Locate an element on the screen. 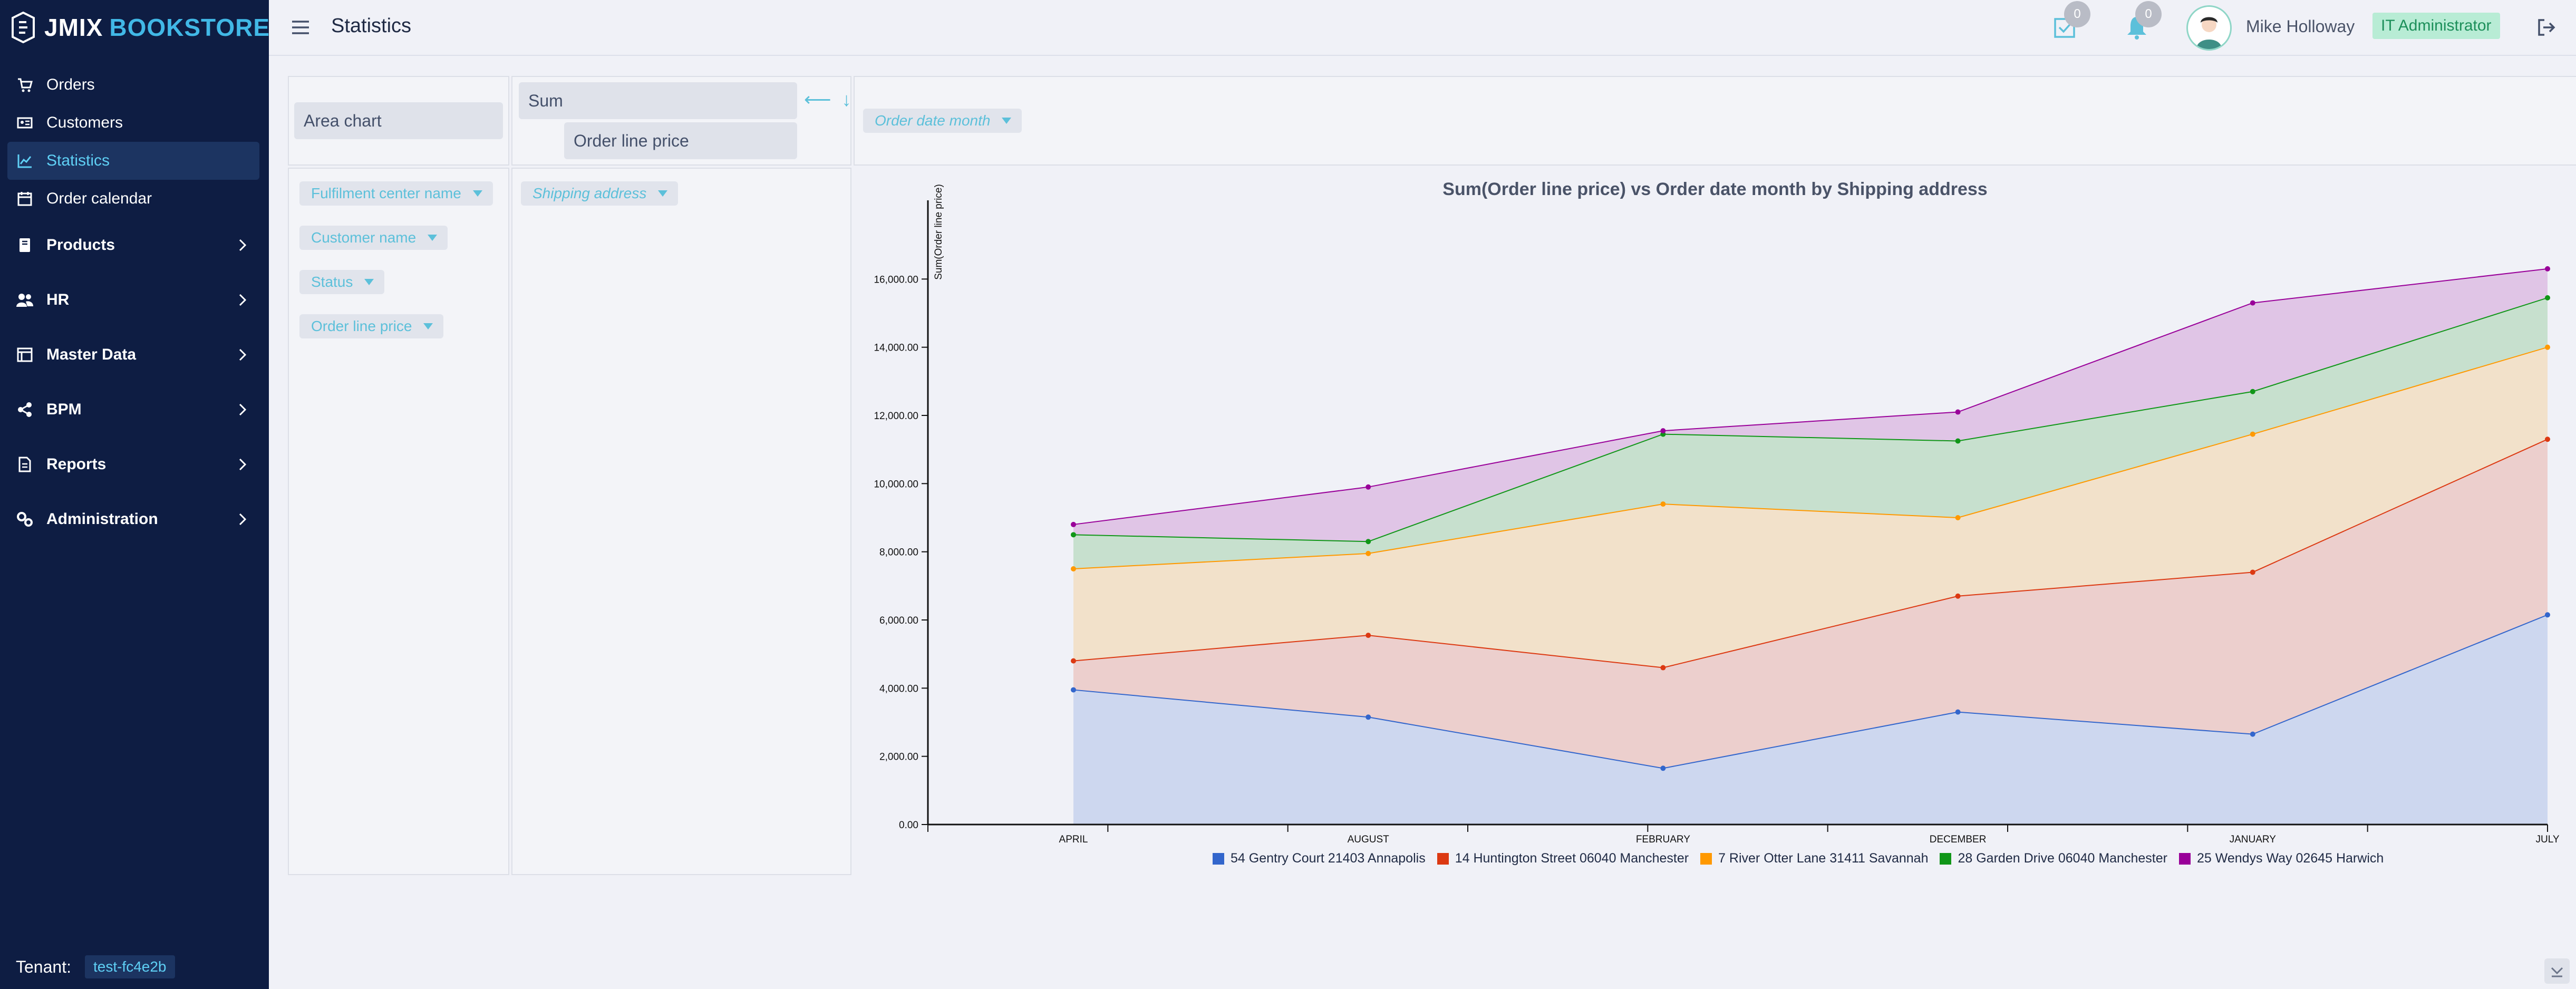 The image size is (2576, 989). sidebar-item-label: Statistics is located at coordinates (78, 160).